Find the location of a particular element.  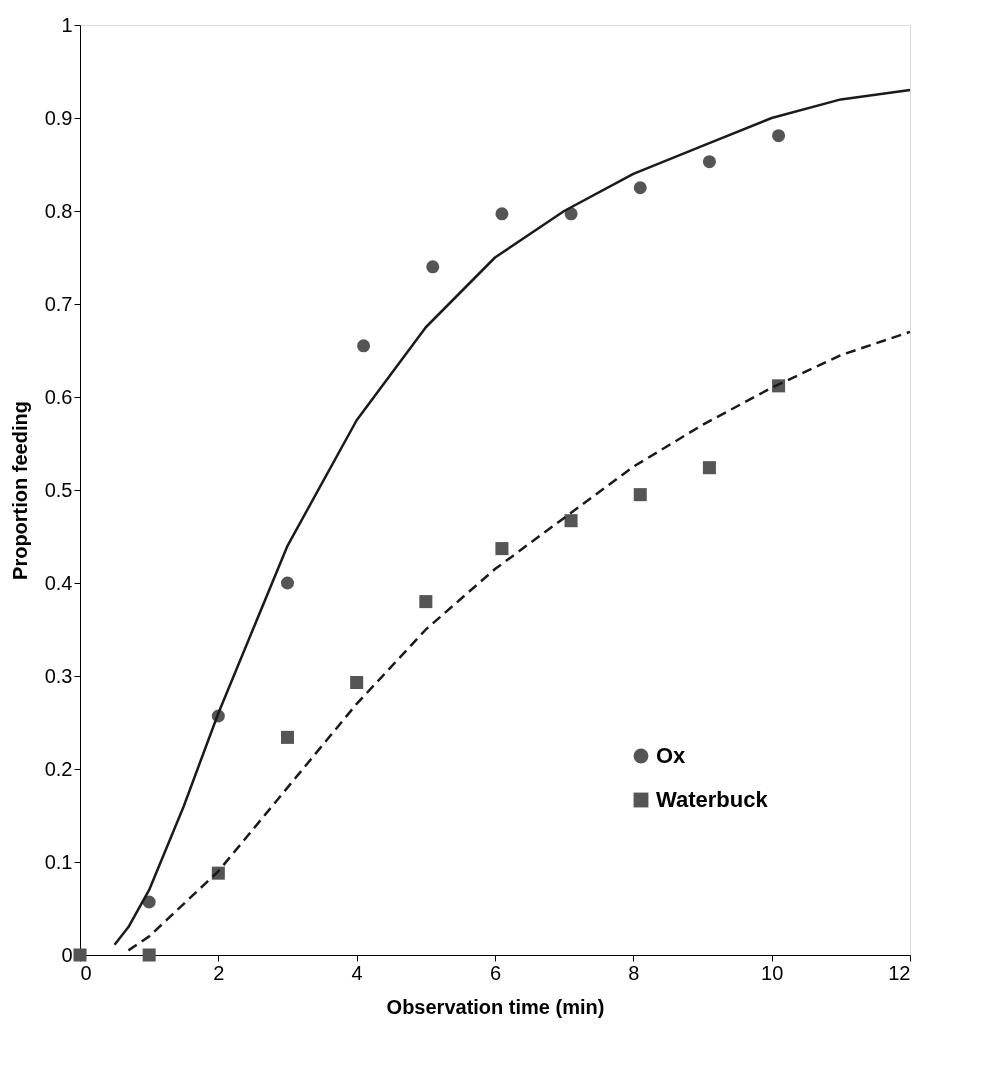

y-tick-label: 0.8 is located at coordinates (58, 210).